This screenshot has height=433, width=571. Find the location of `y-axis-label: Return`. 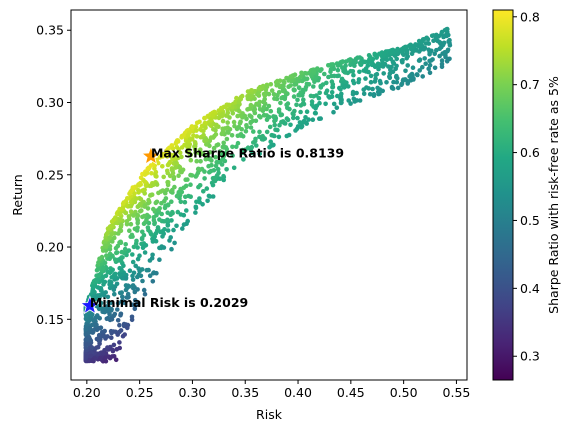

y-axis-label: Return is located at coordinates (17, 194).